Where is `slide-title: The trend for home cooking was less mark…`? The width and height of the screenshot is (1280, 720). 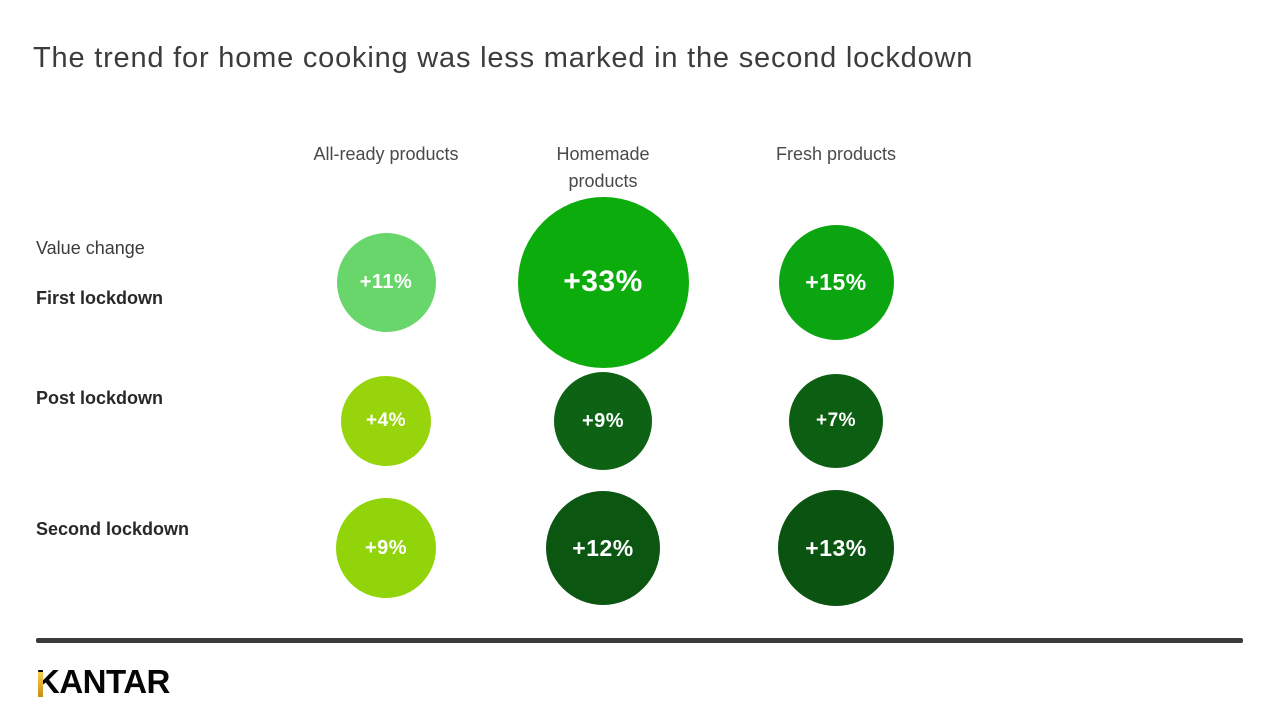
slide-title: The trend for home cooking was less mark… is located at coordinates (503, 58).